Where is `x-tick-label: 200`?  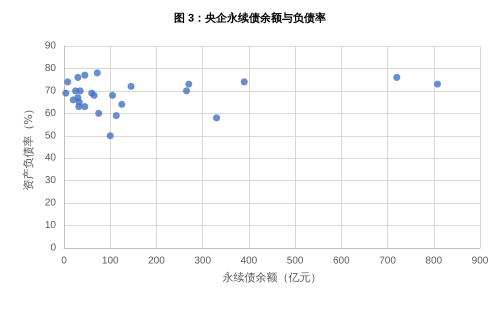 x-tick-label: 200 is located at coordinates (157, 261).